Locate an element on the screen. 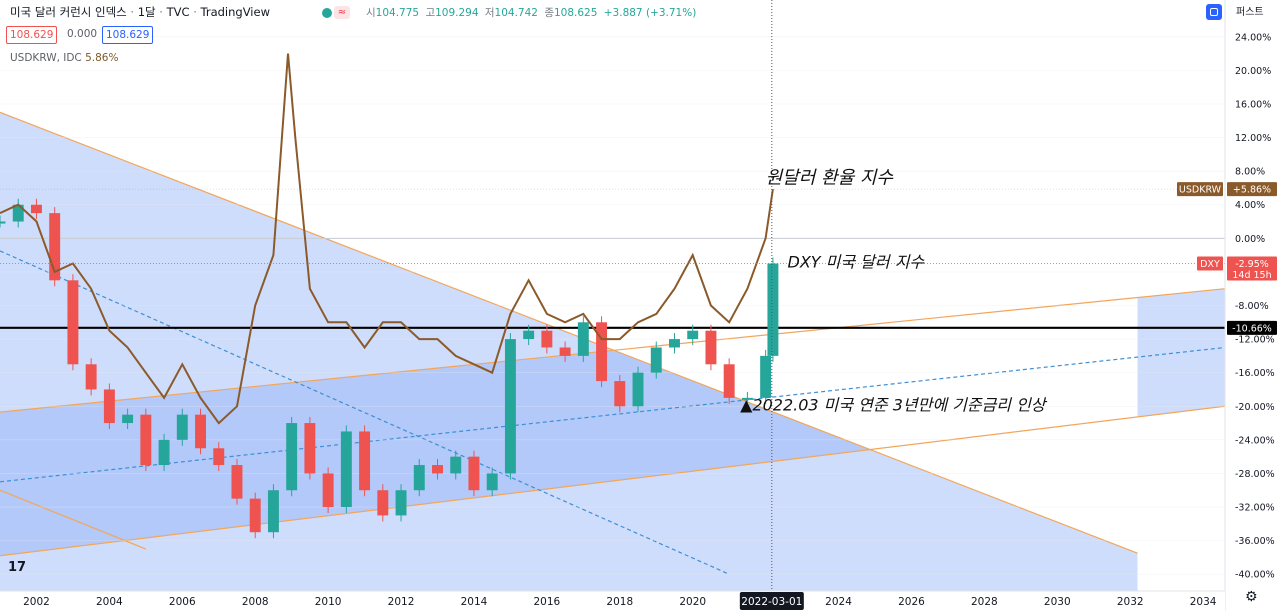 The width and height of the screenshot is (1280, 615). close-value: 108.625 is located at coordinates (575, 13).